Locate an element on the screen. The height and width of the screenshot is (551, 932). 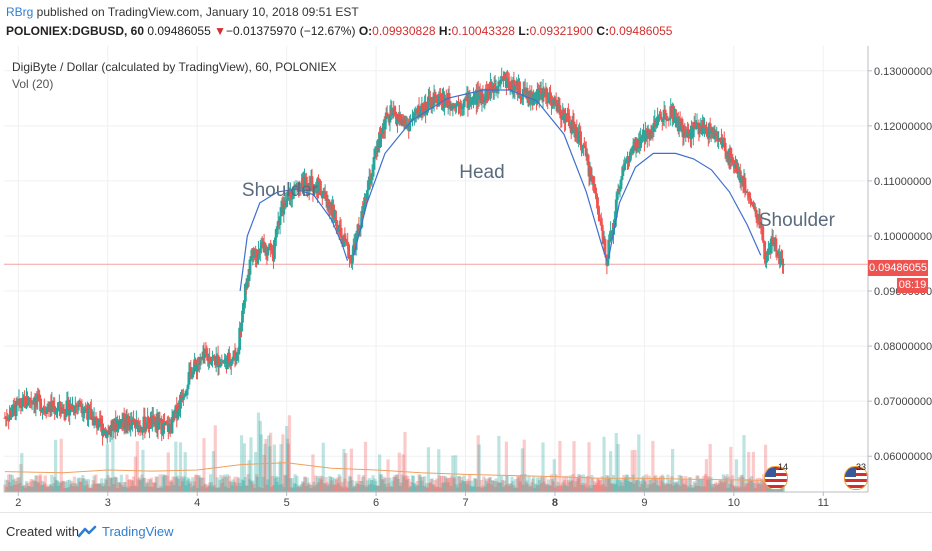
author-link: RBrg is located at coordinates (20, 12).